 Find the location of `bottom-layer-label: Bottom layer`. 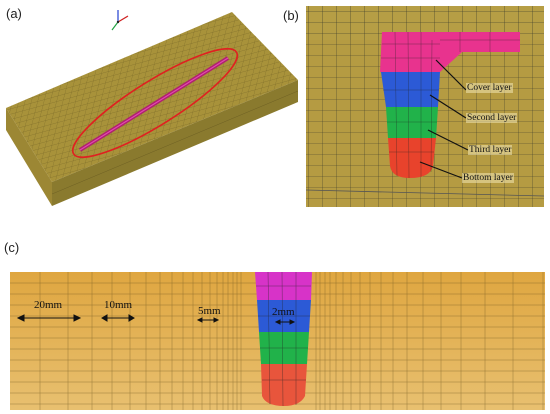

bottom-layer-label: Bottom layer is located at coordinates (488, 178).